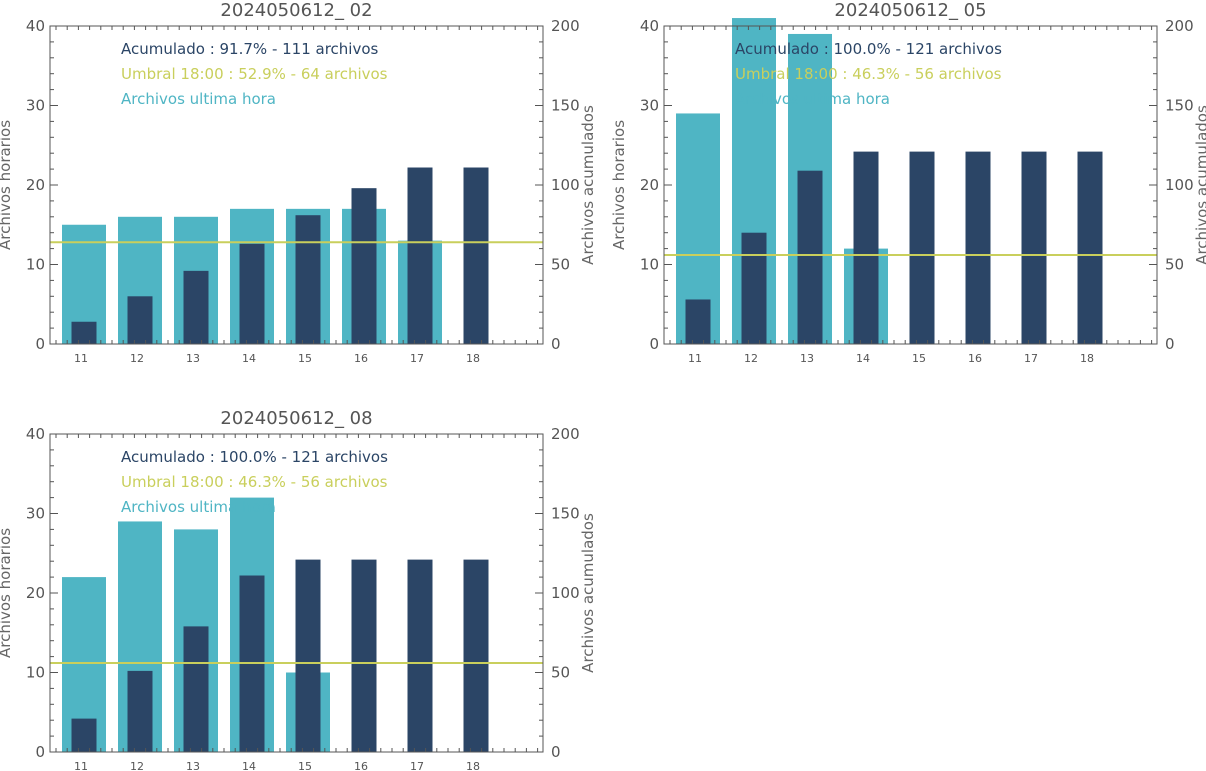  Describe the element at coordinates (910, 10) in the screenshot. I see `chart-title: 2024050612_ 05` at that location.